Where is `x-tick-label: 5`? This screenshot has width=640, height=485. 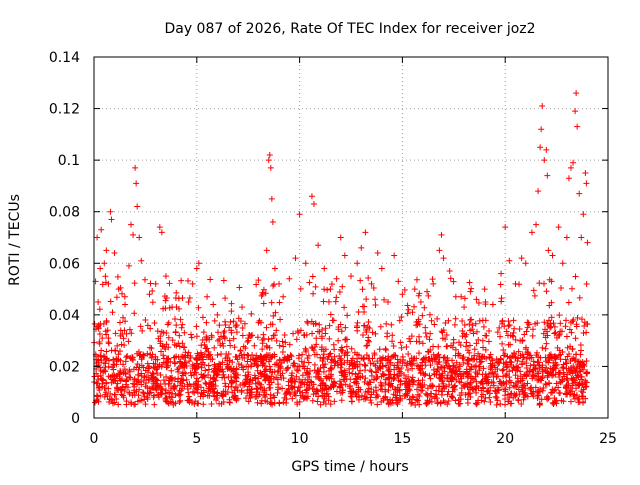 x-tick-label: 5 is located at coordinates (196, 439).